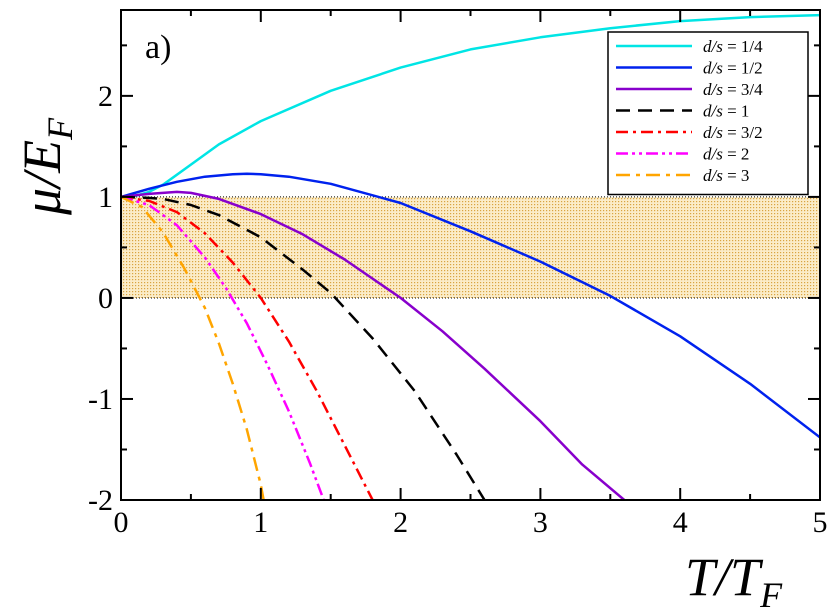 The image size is (830, 612). What do you see at coordinates (540, 522) in the screenshot?
I see `x-tick-label: 3` at bounding box center [540, 522].